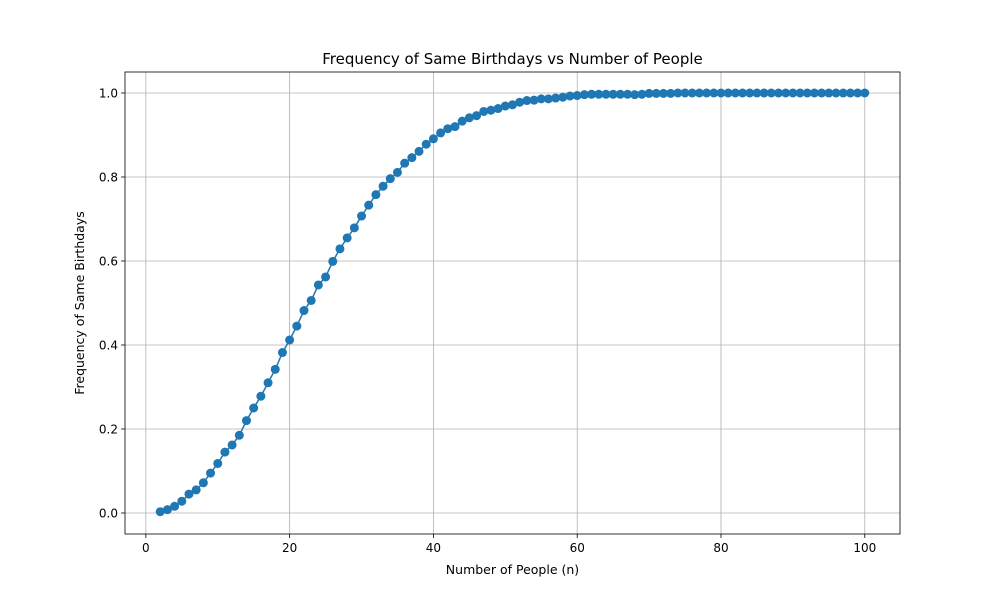 The width and height of the screenshot is (1000, 600). What do you see at coordinates (864, 548) in the screenshot?
I see `x-tick-label: 100` at bounding box center [864, 548].